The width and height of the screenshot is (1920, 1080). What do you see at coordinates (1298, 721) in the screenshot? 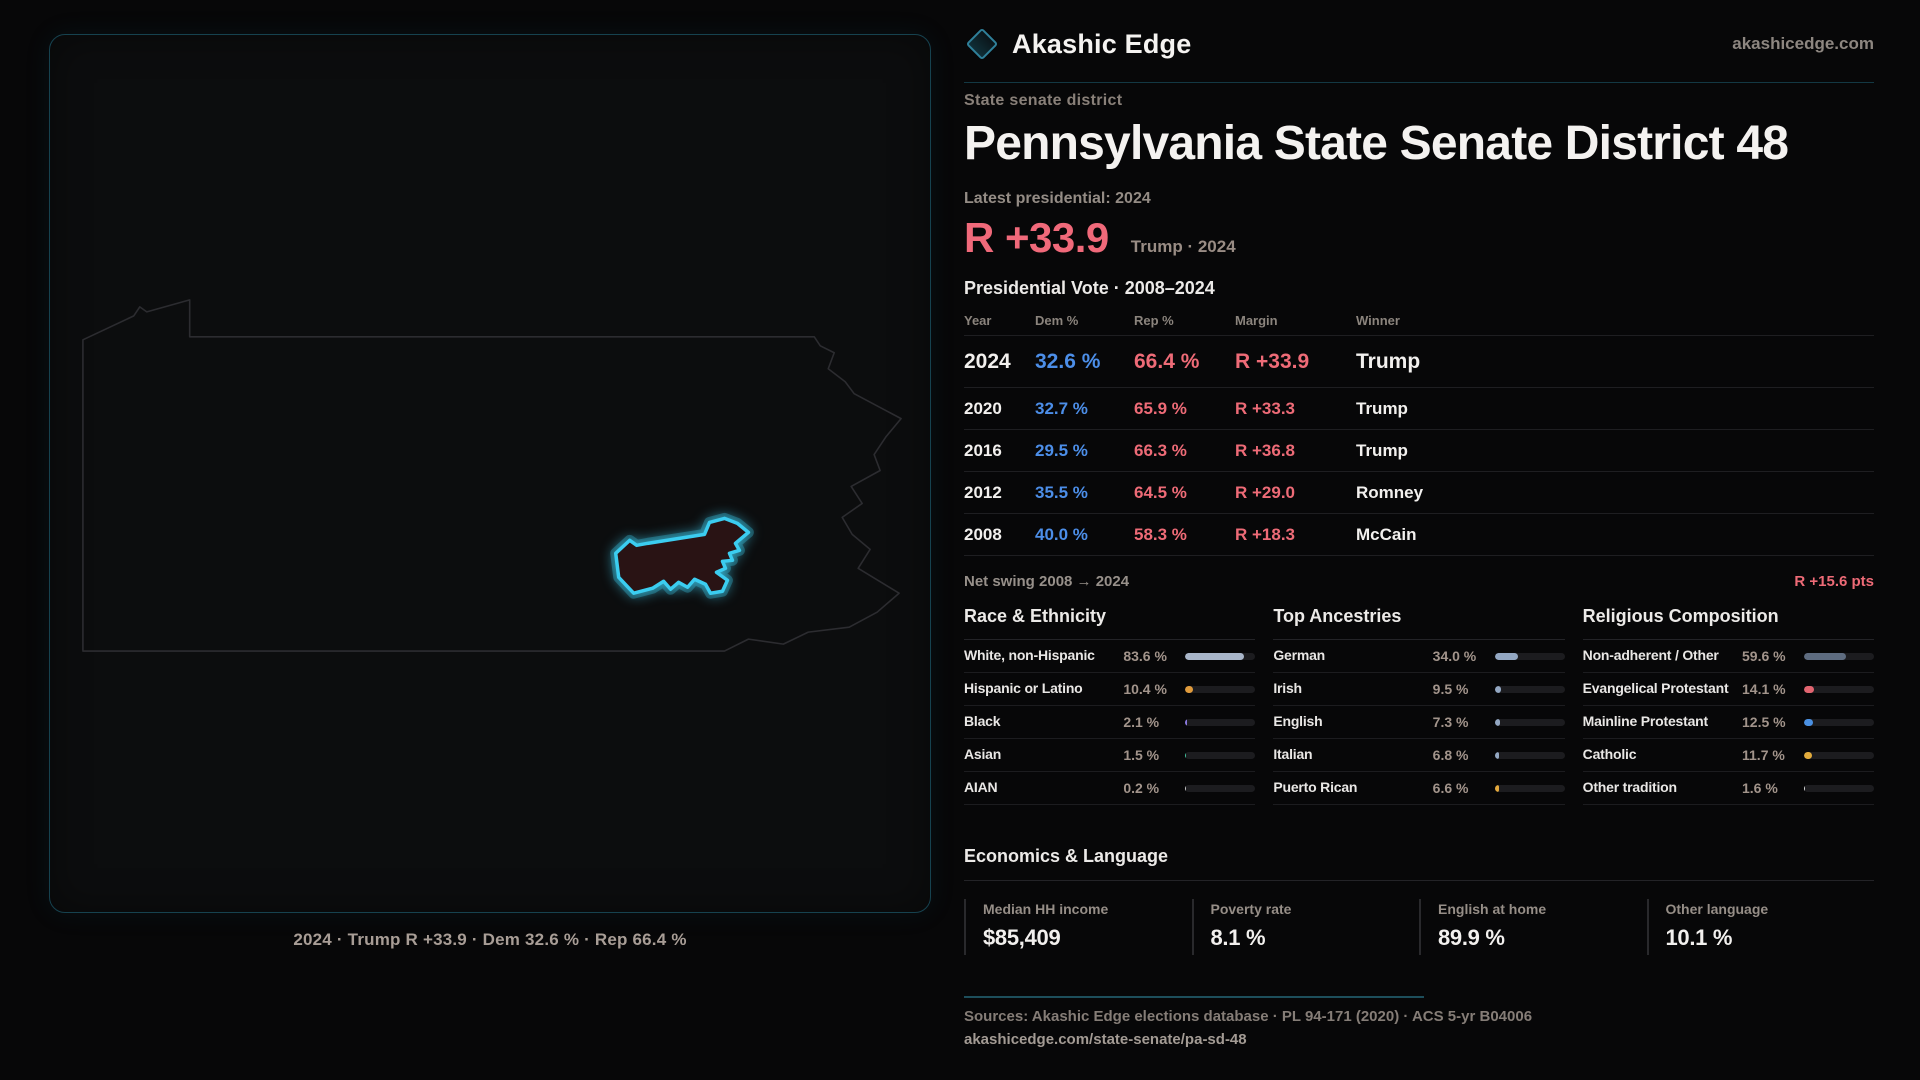
I see `ancestries-label: English` at bounding box center [1298, 721].